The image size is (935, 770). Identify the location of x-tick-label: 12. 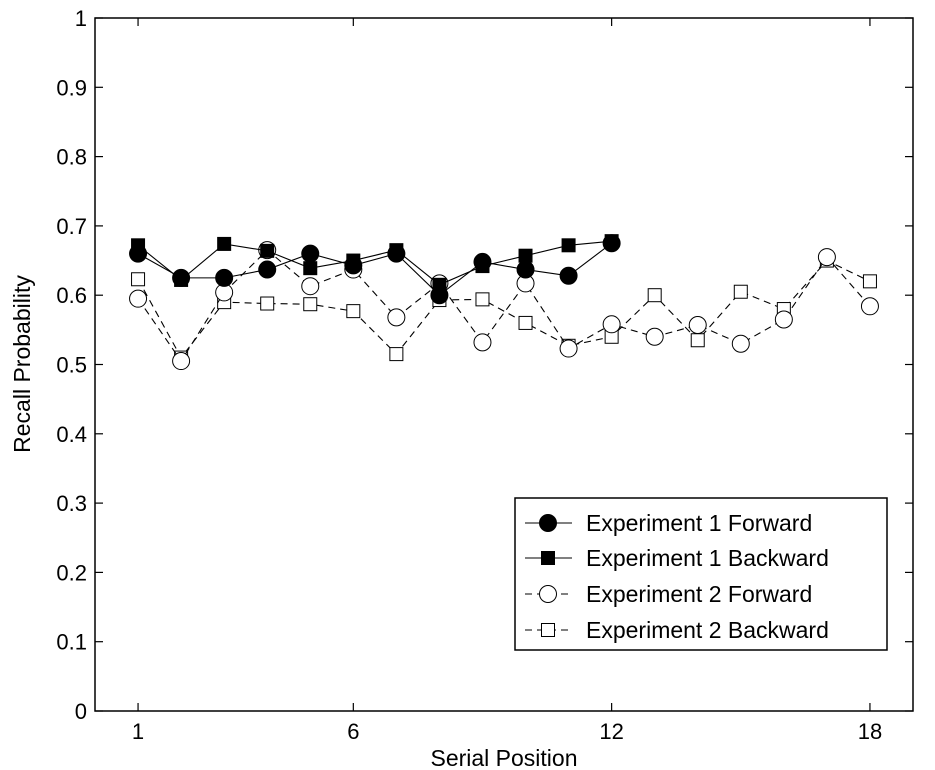
(611, 731).